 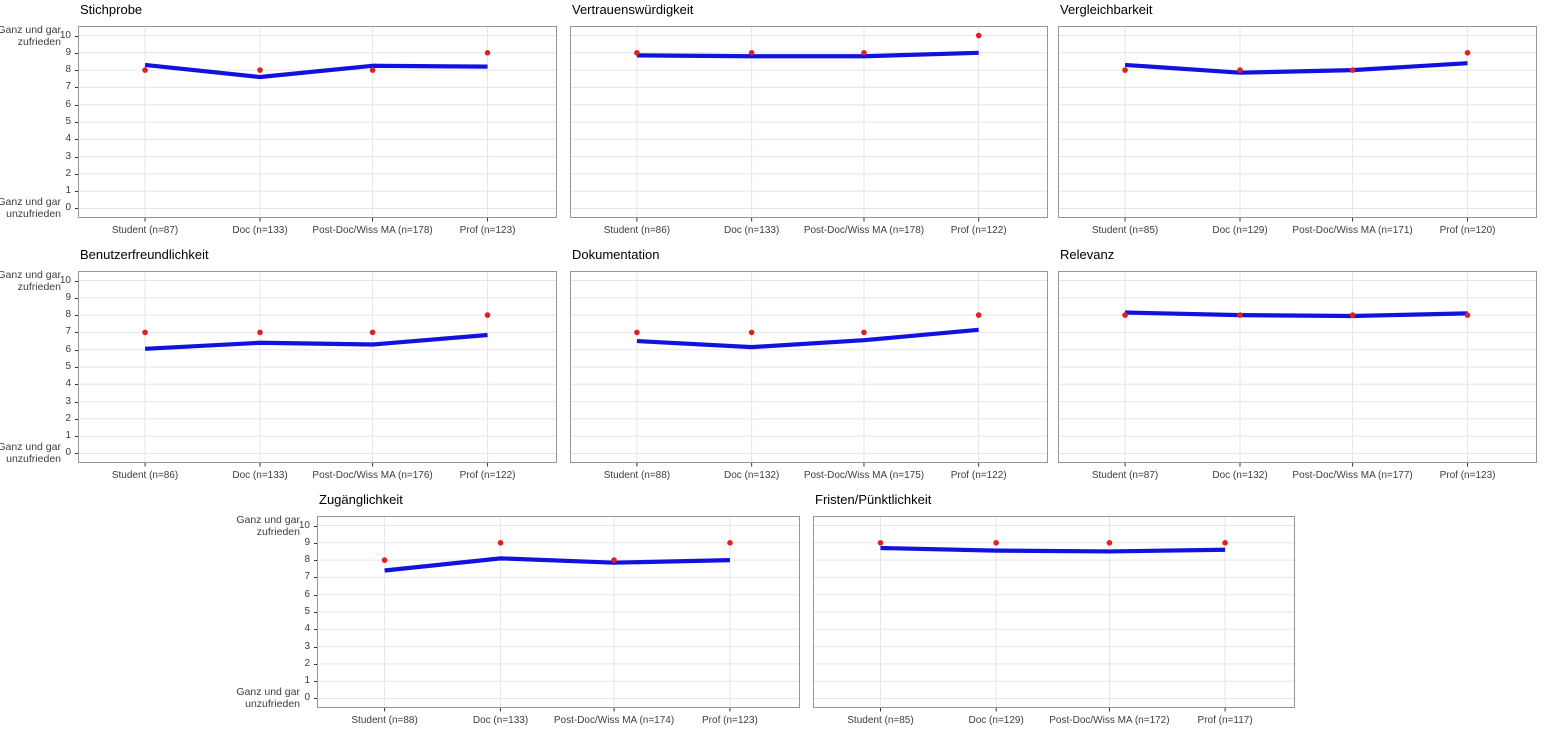 I want to click on x-tick-label: Post-Doc/Wiss MA (n=178), so click(x=864, y=230).